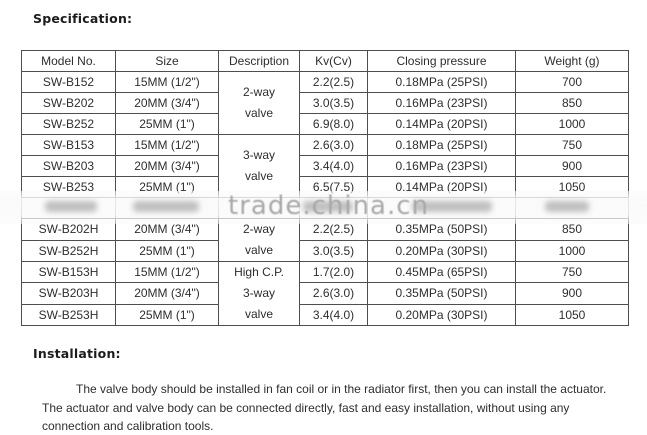  What do you see at coordinates (259, 240) in the screenshot?
I see `cell-description-group-2way-h: 2-way valve` at bounding box center [259, 240].